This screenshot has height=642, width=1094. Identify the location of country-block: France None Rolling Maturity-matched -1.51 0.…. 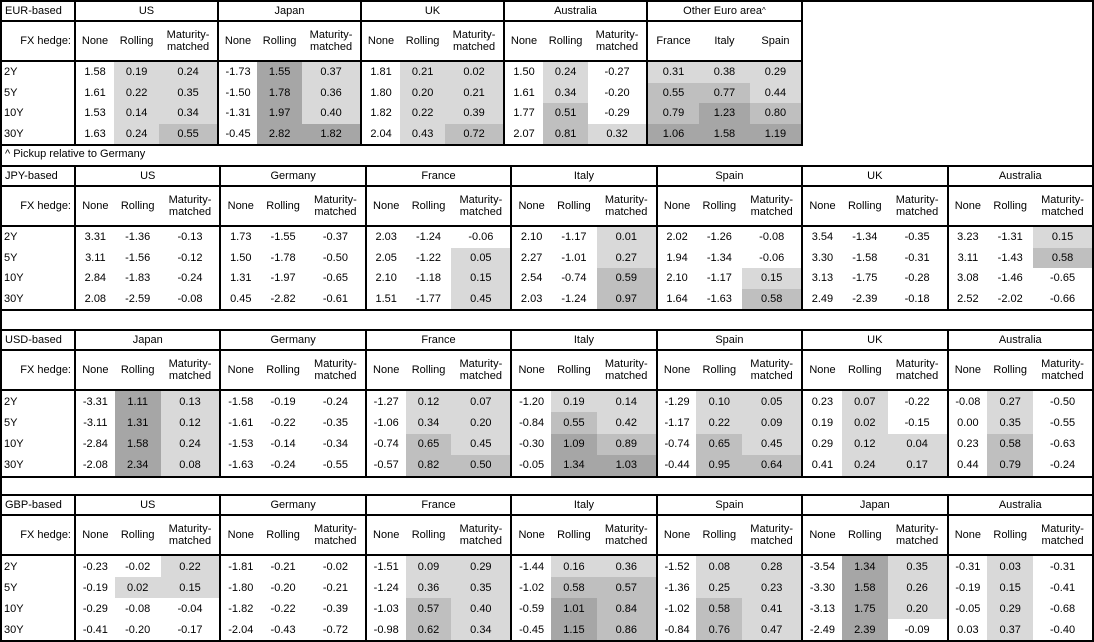
(437, 568).